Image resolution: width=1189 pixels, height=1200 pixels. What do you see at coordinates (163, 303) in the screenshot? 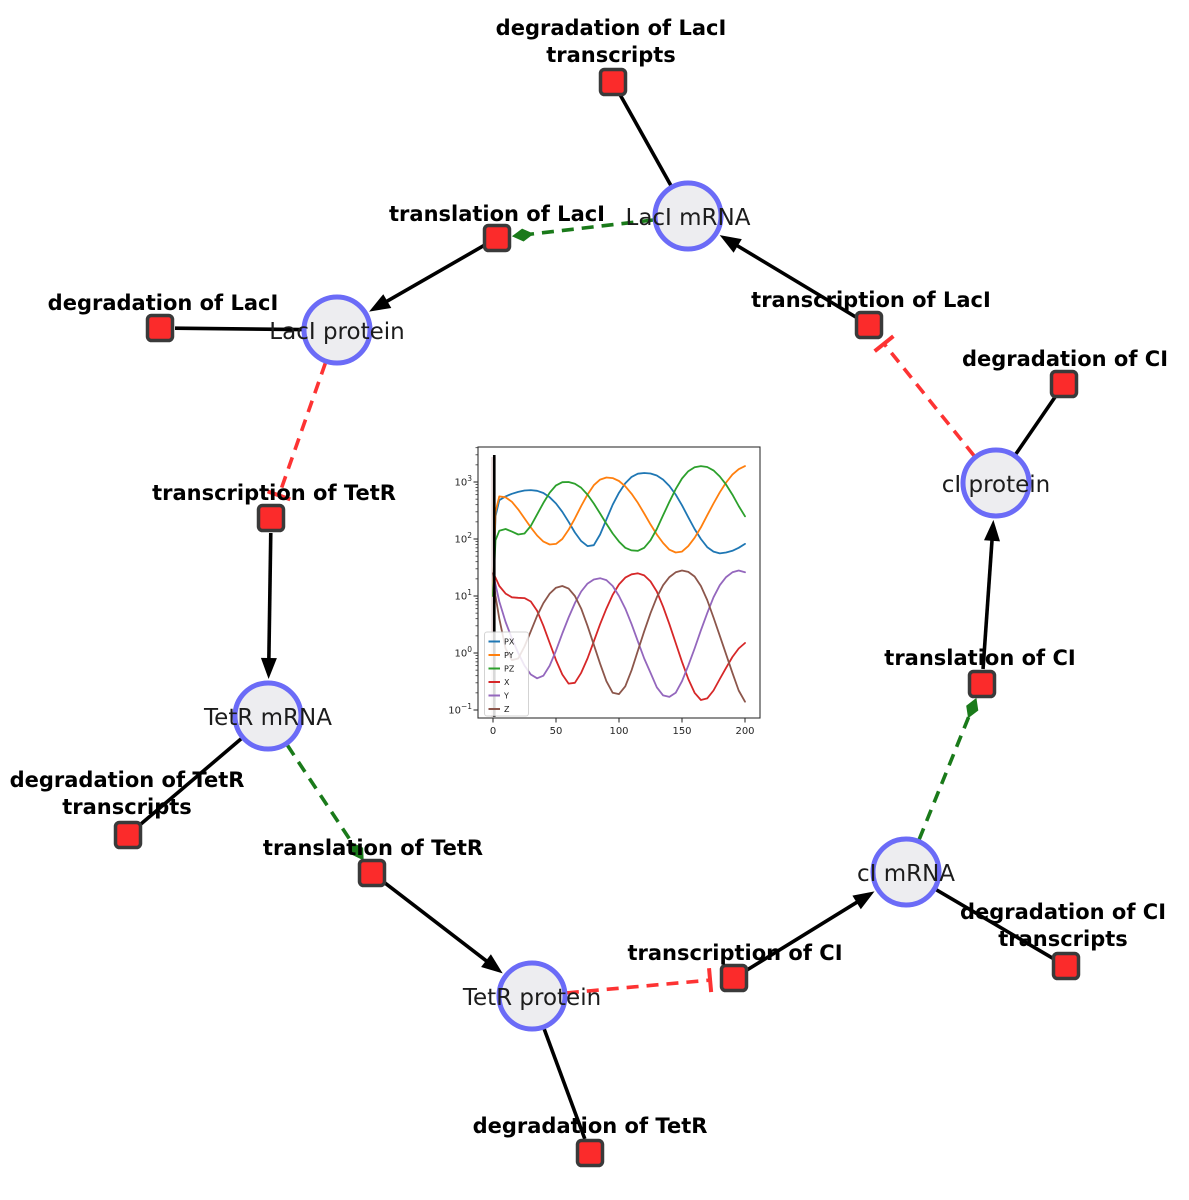
I see `reaction-label-deg_laci: degradation of LacI` at bounding box center [163, 303].